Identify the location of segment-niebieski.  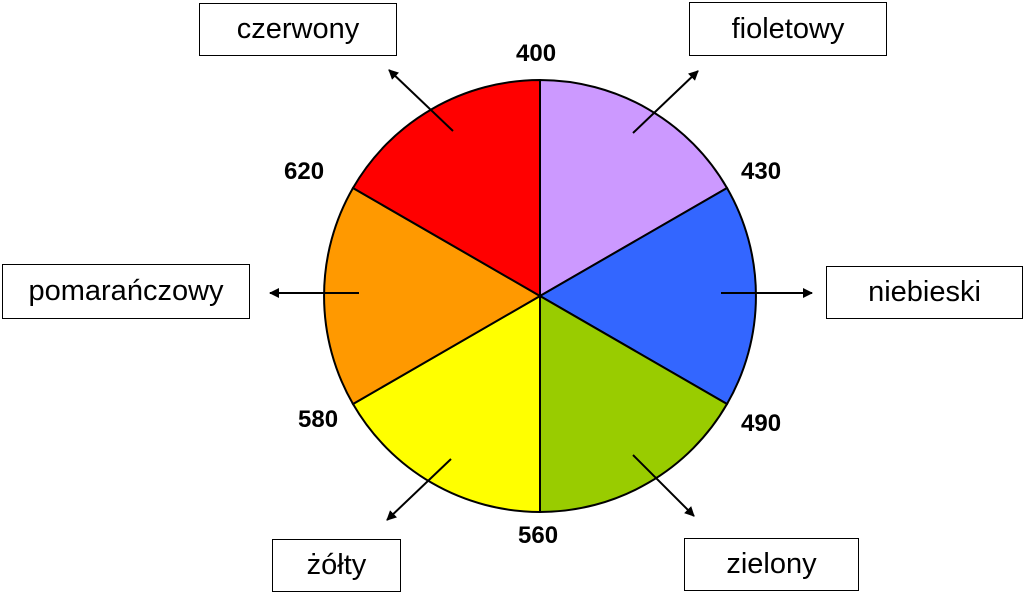
(647, 296).